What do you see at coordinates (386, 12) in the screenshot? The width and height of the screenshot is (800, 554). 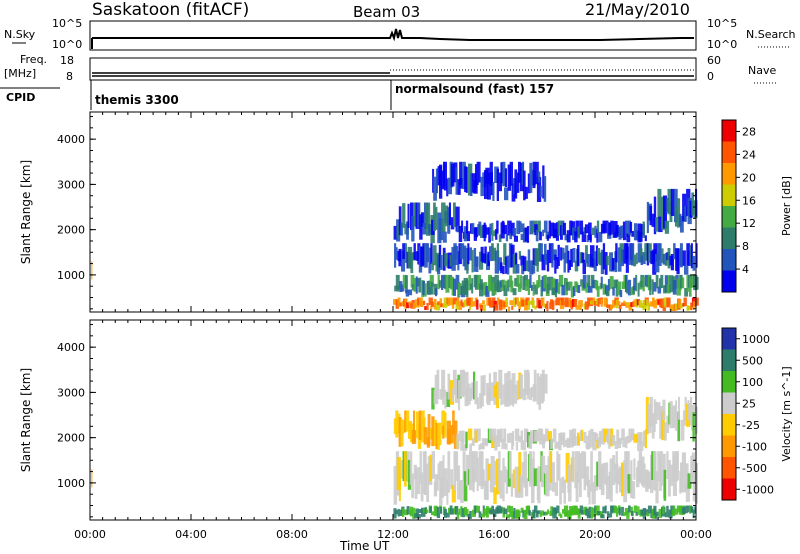 I see `beam-title: Beam 03` at bounding box center [386, 12].